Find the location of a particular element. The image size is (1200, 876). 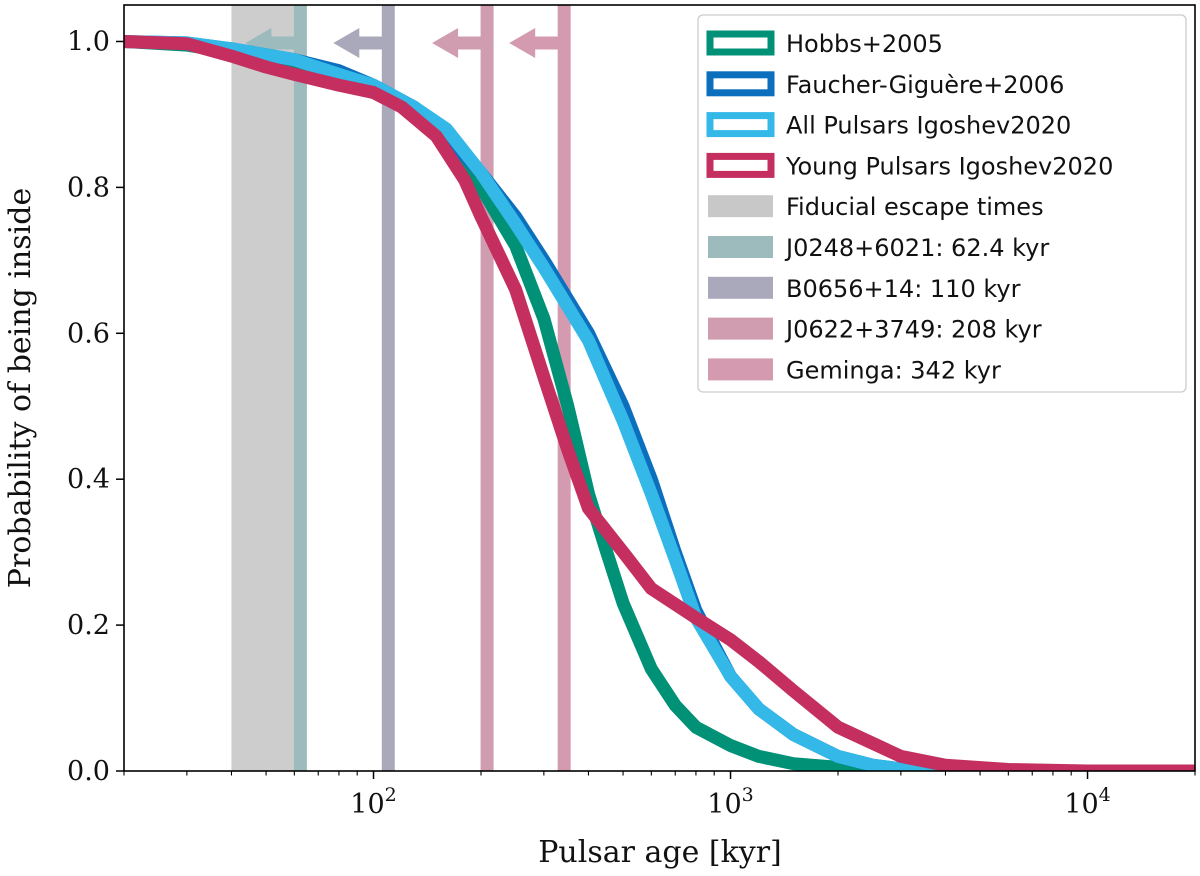

legend-label-j0248-6021-62-4-kyr: J0248+6021: 62.4 kyr is located at coordinates (916, 248).